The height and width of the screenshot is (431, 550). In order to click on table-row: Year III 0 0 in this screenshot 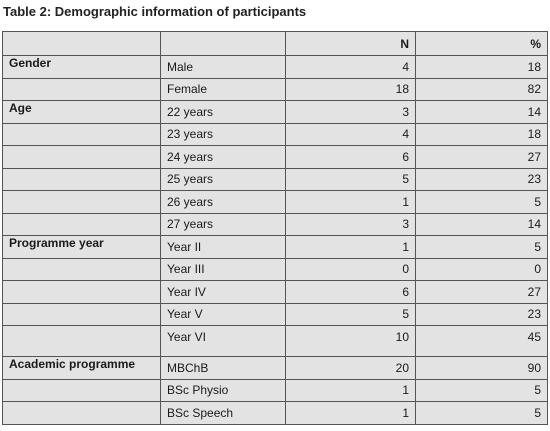, I will do `click(275, 269)`.